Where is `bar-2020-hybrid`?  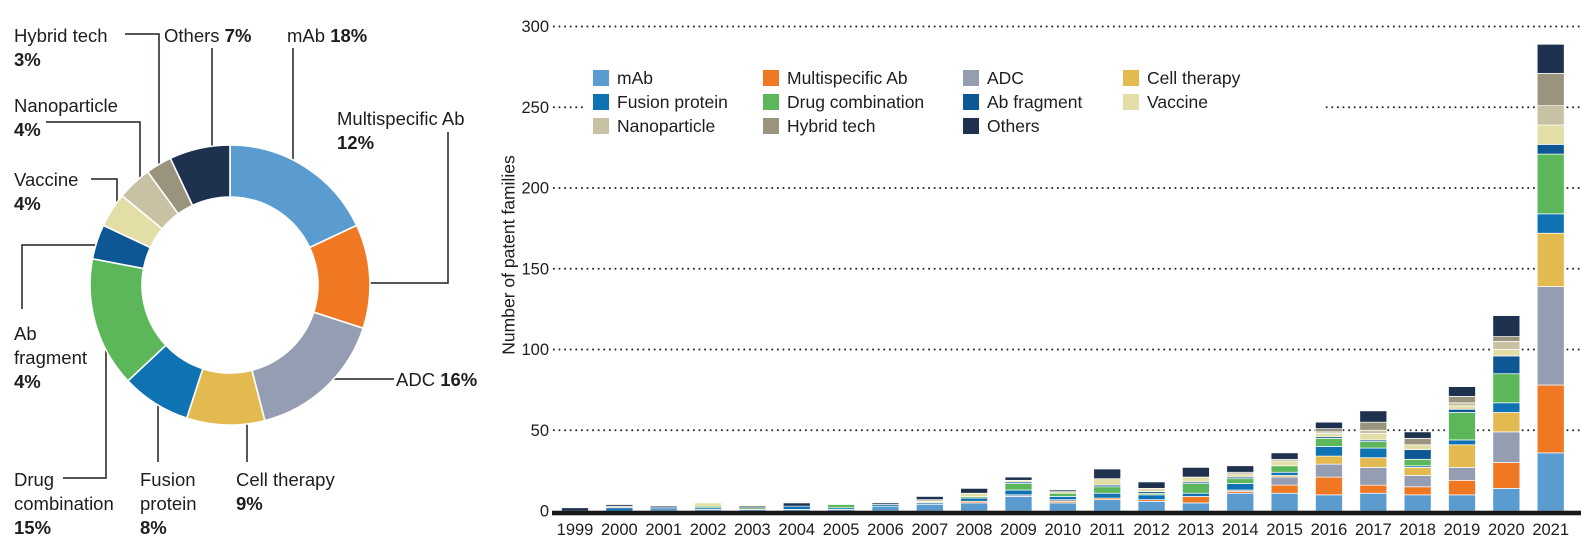
bar-2020-hybrid is located at coordinates (1506, 339).